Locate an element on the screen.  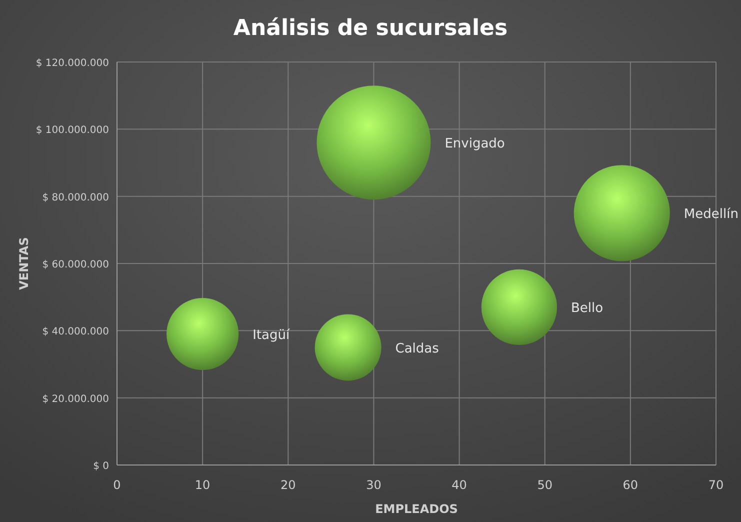
y-tick-label: $ 60.000.000 is located at coordinates (75, 265).